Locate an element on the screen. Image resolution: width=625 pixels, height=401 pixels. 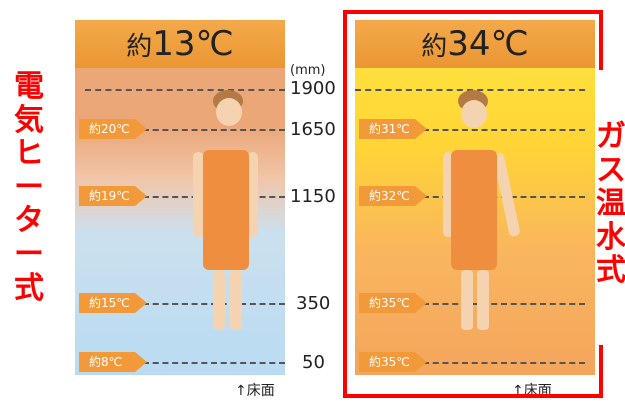
right-temp-tag: 約31℃ is located at coordinates (393, 129).